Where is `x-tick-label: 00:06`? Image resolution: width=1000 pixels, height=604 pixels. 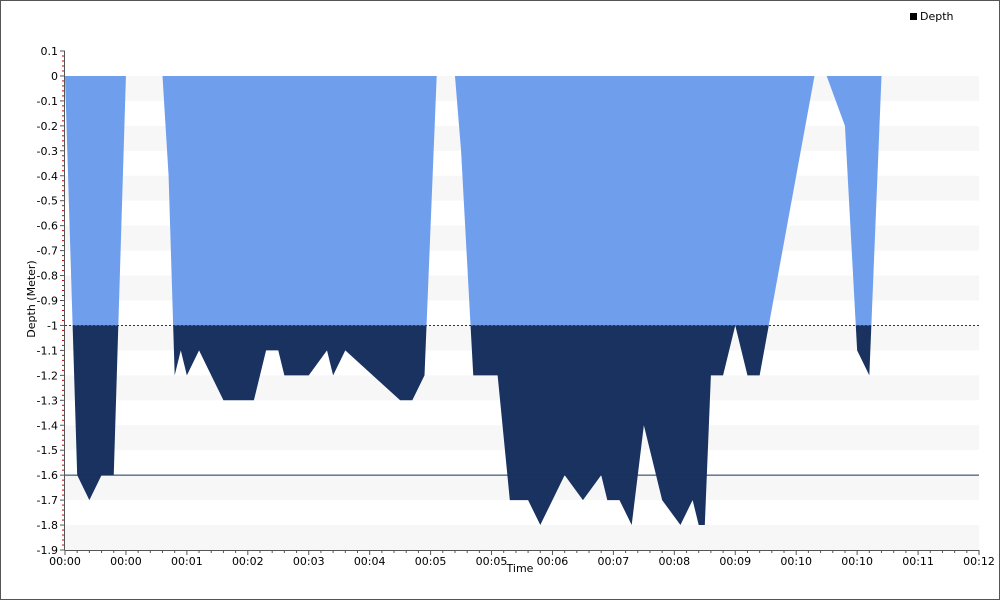 x-tick-label: 00:06 is located at coordinates (553, 561).